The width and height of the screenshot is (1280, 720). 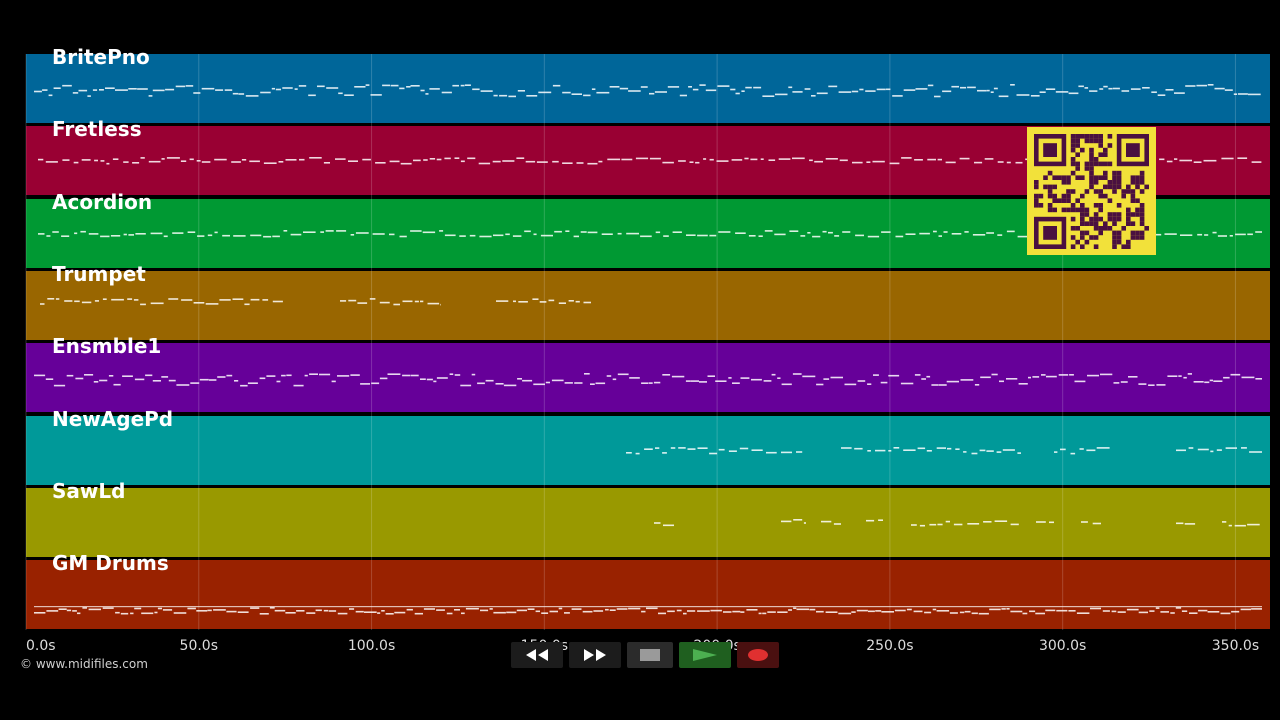 I want to click on tick-label: 250.0s, so click(x=890, y=646).